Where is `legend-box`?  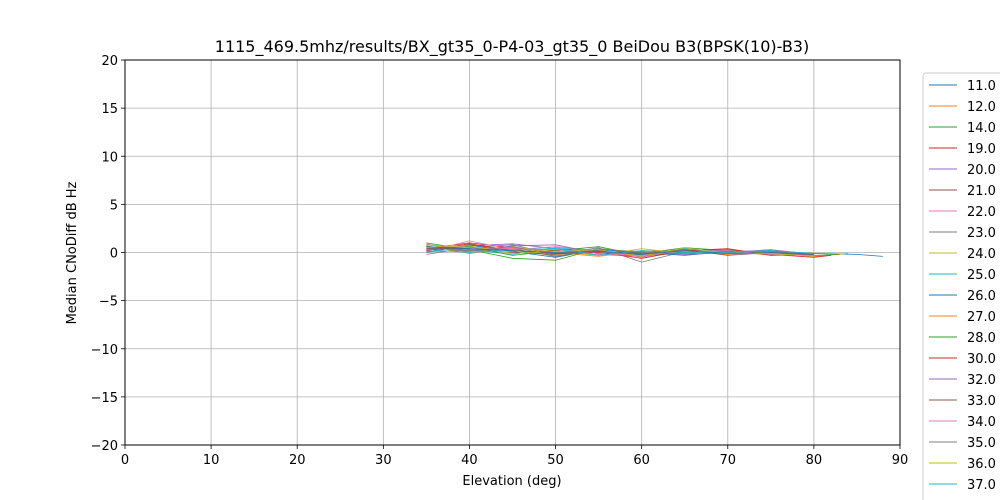 legend-box is located at coordinates (961, 286).